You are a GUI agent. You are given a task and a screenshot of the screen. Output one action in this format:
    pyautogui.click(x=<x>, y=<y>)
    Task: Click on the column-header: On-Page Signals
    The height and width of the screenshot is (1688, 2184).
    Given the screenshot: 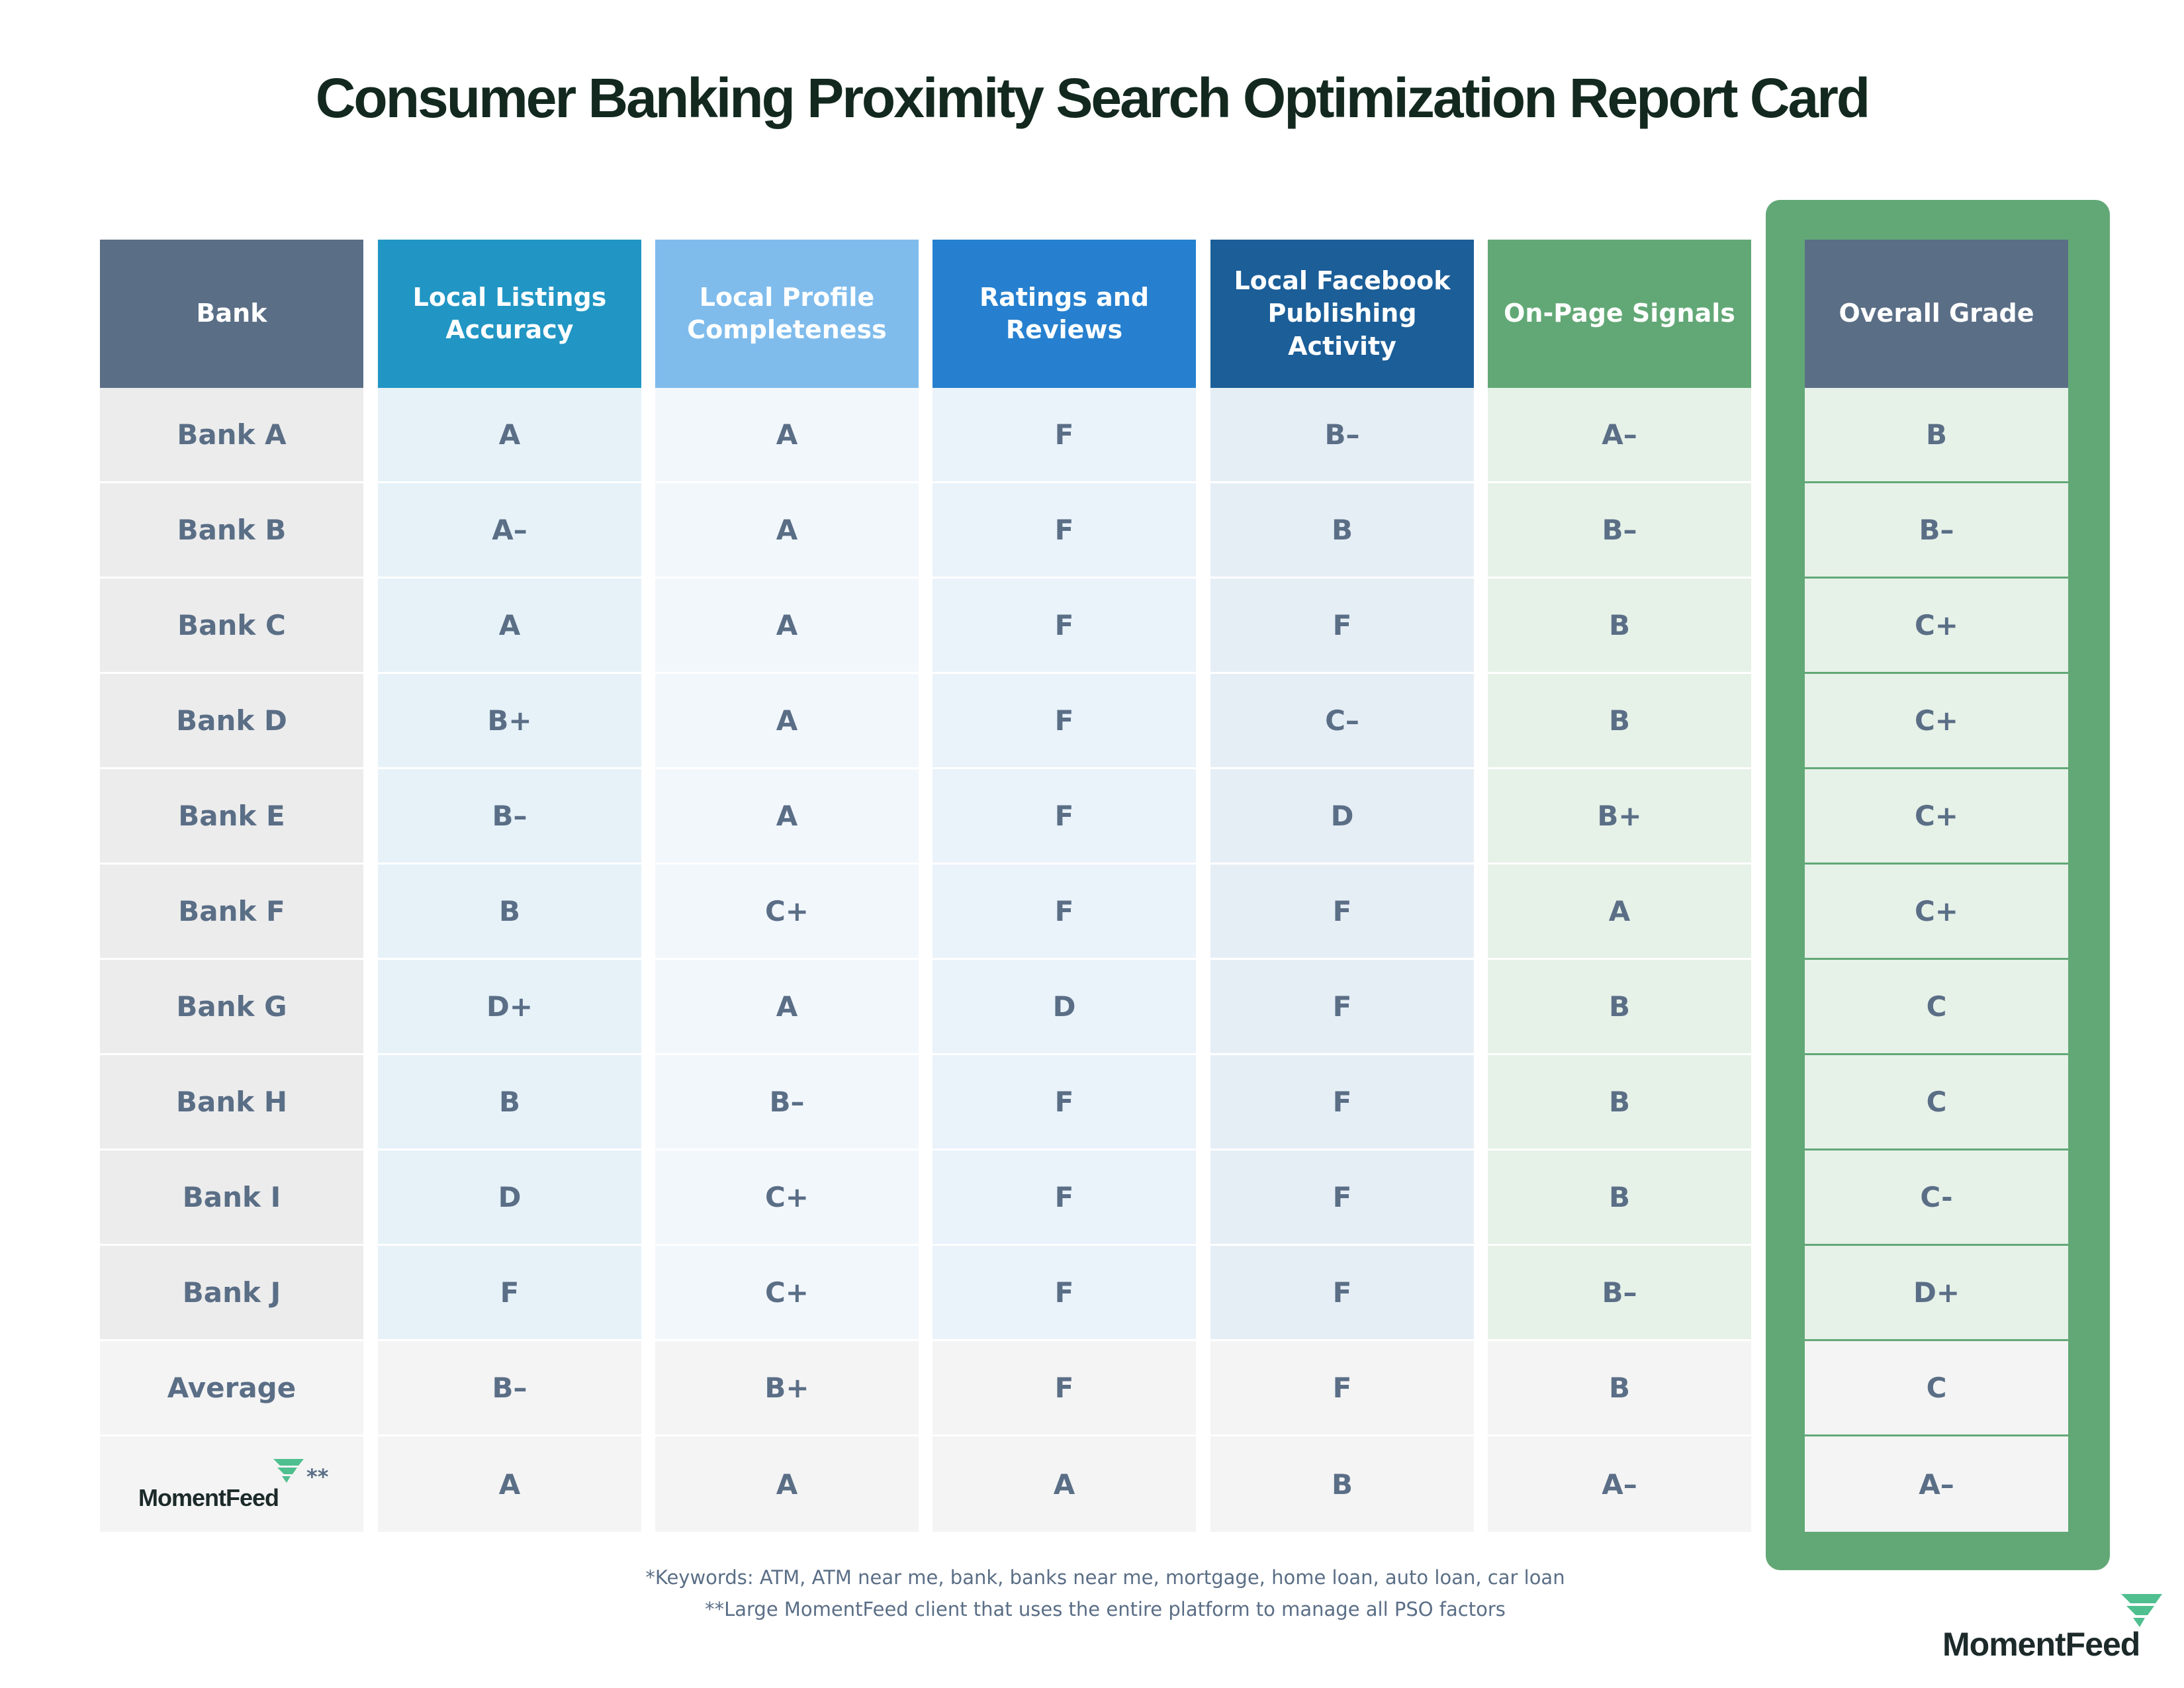 What is the action you would take?
    pyautogui.click(x=1619, y=314)
    